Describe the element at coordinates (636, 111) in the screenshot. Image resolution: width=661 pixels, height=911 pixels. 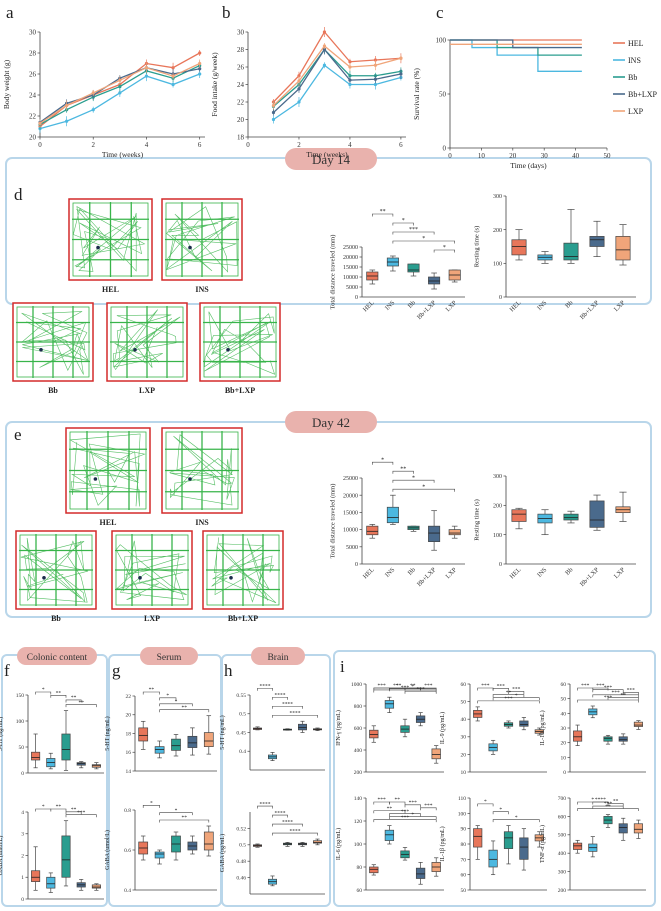
I see `legend-label-LXP: LXP` at that location.